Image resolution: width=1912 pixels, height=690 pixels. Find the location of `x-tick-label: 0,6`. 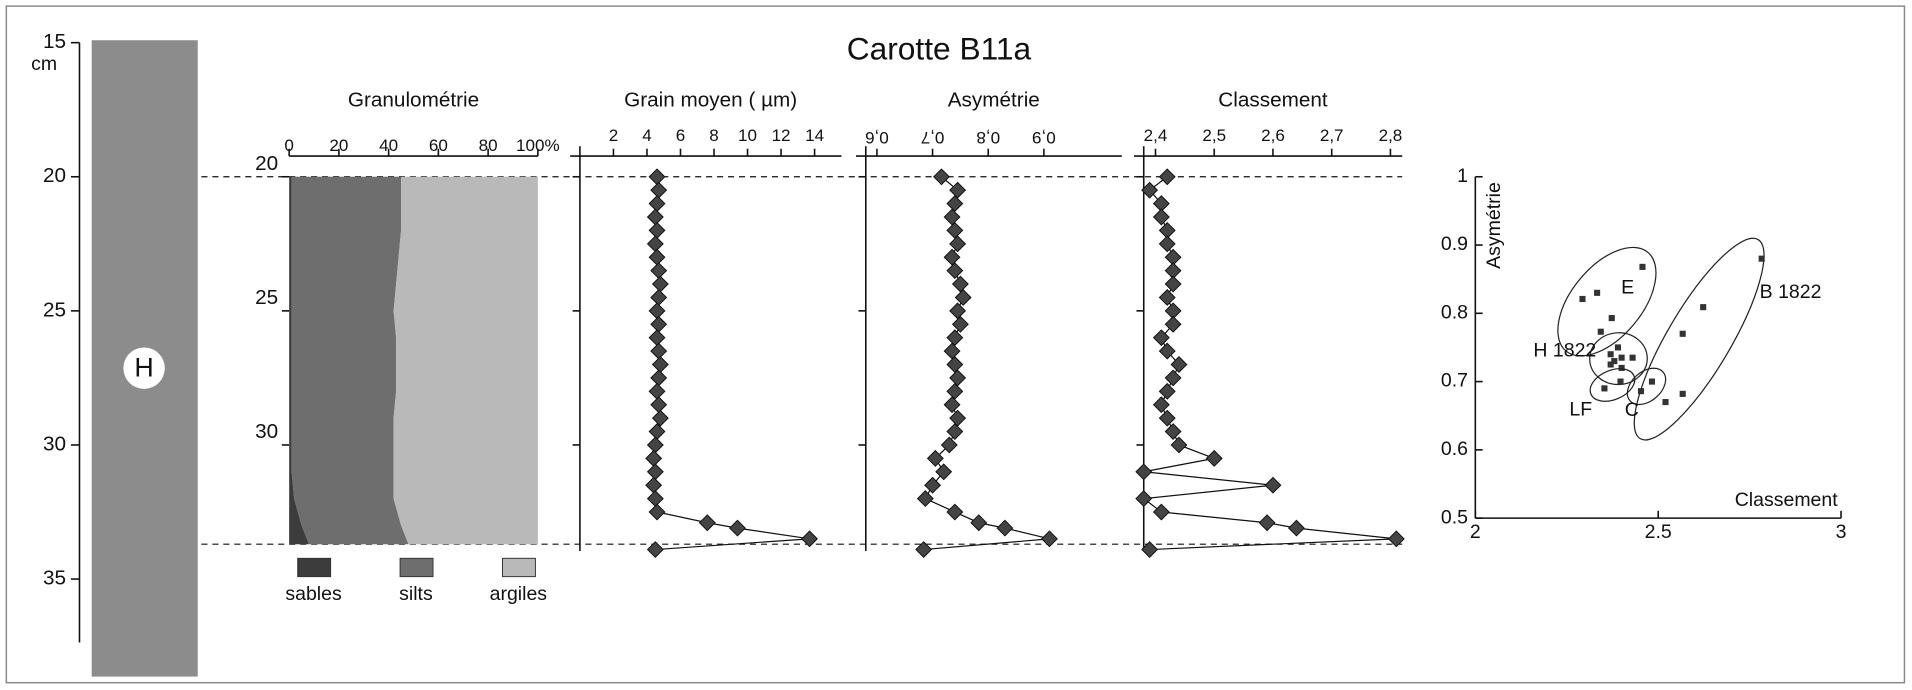

x-tick-label: 0,6 is located at coordinates (877, 137).